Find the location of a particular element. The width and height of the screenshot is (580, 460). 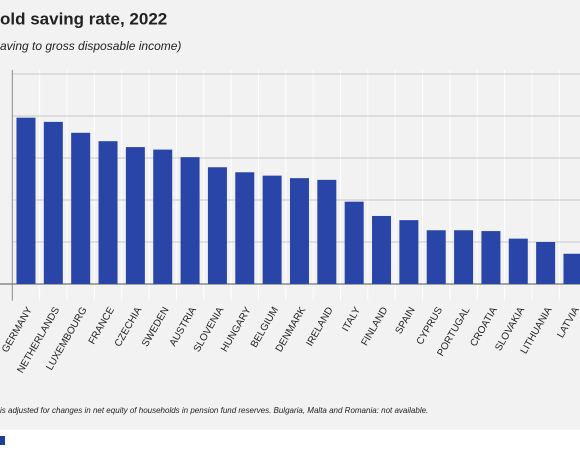

chart-title: old saving rate, 2022 is located at coordinates (83, 18).